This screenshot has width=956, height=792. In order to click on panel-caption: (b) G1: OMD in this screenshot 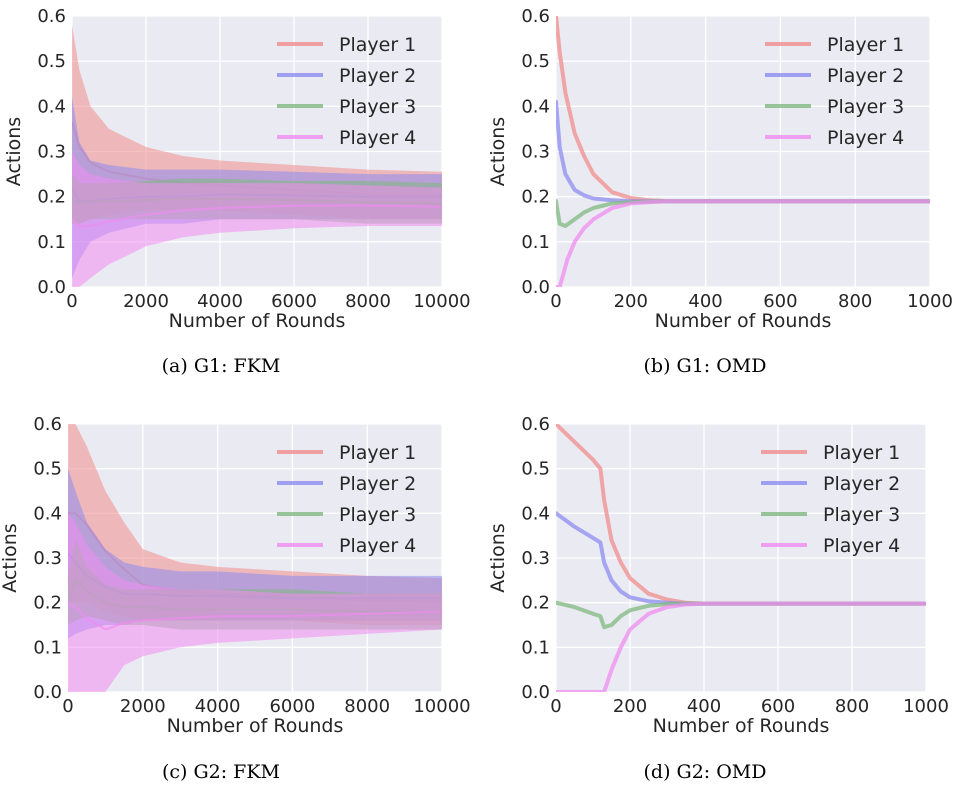, I will do `click(705, 366)`.